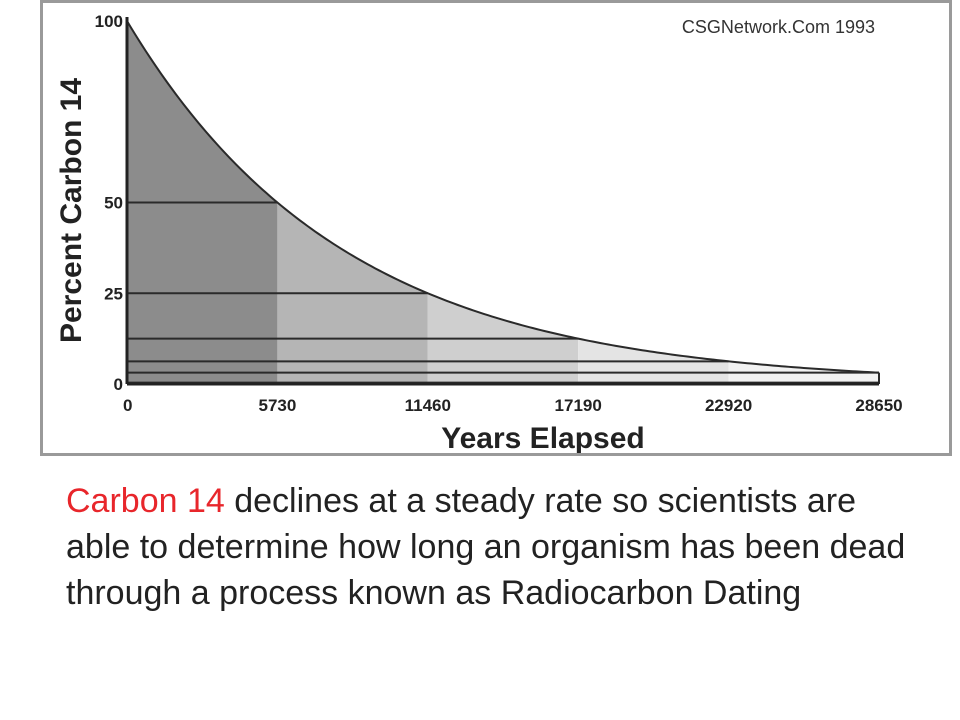 This screenshot has height=720, width=960. I want to click on x-tick-label: 28650, so click(878, 405).